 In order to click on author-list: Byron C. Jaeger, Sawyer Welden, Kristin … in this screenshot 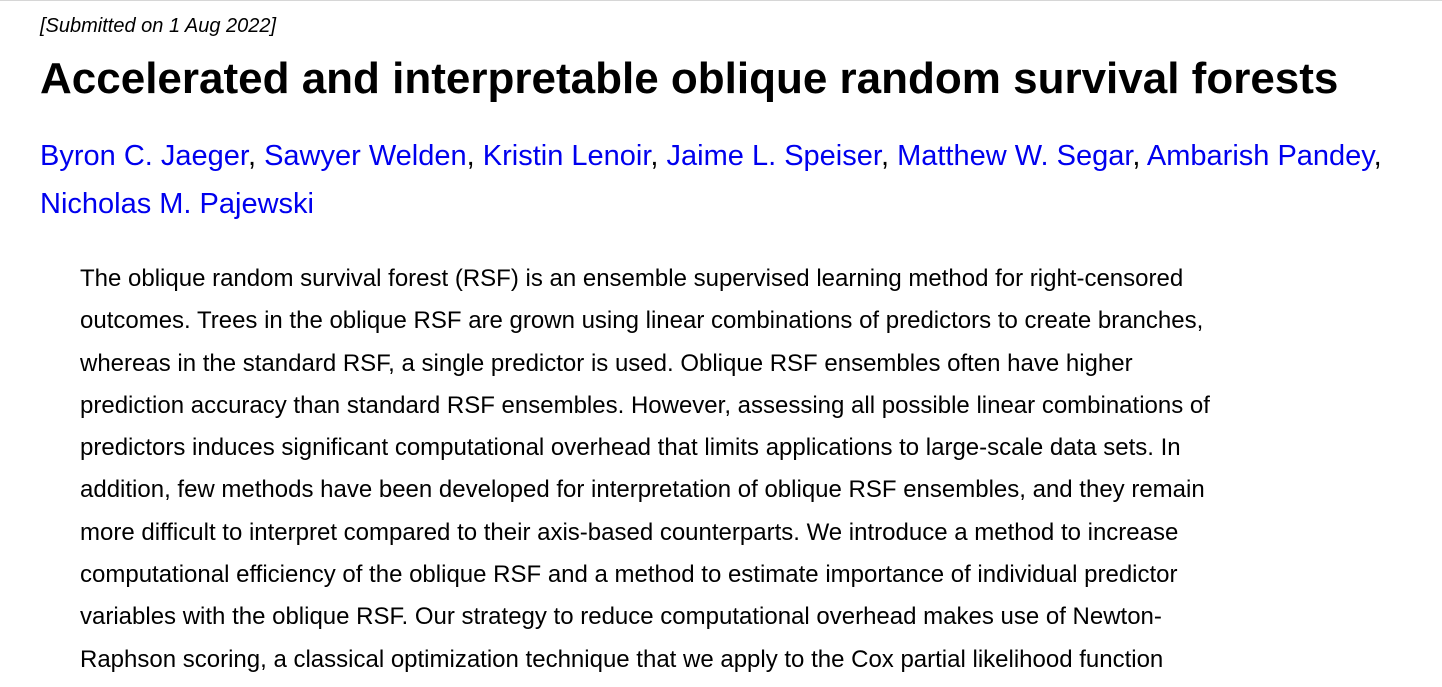, I will do `click(730, 180)`.